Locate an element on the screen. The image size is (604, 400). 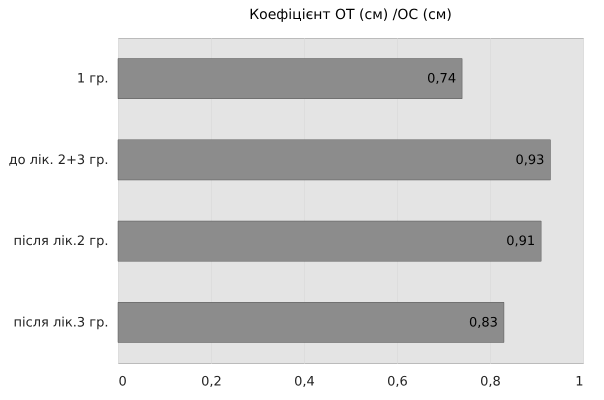
y-tick-label: після лік.3 гр. is located at coordinates (60, 322).